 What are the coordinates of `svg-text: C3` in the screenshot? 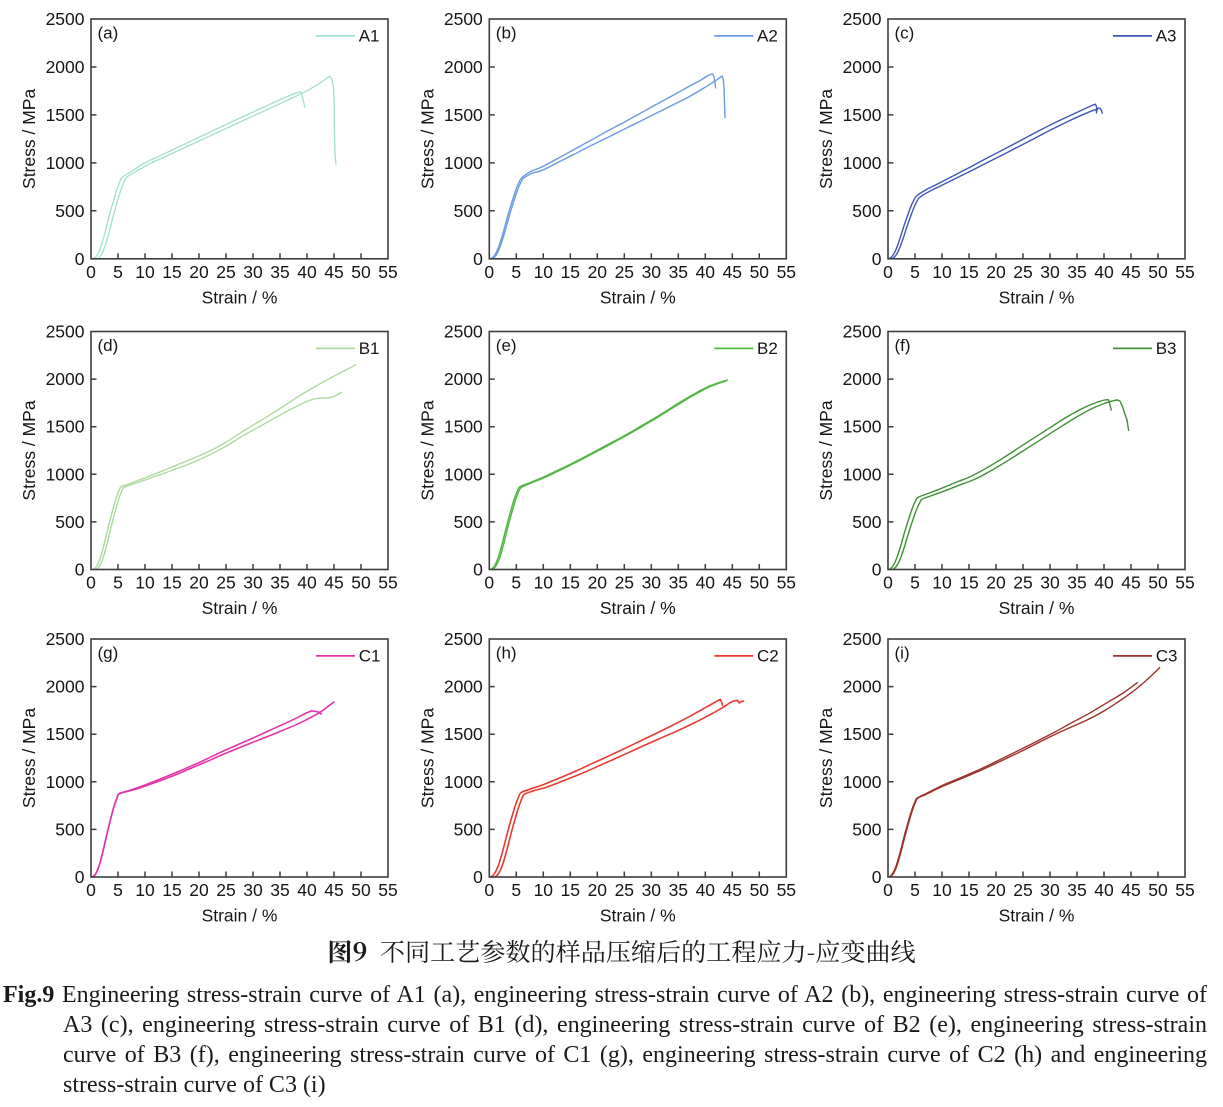 It's located at (1167, 656).